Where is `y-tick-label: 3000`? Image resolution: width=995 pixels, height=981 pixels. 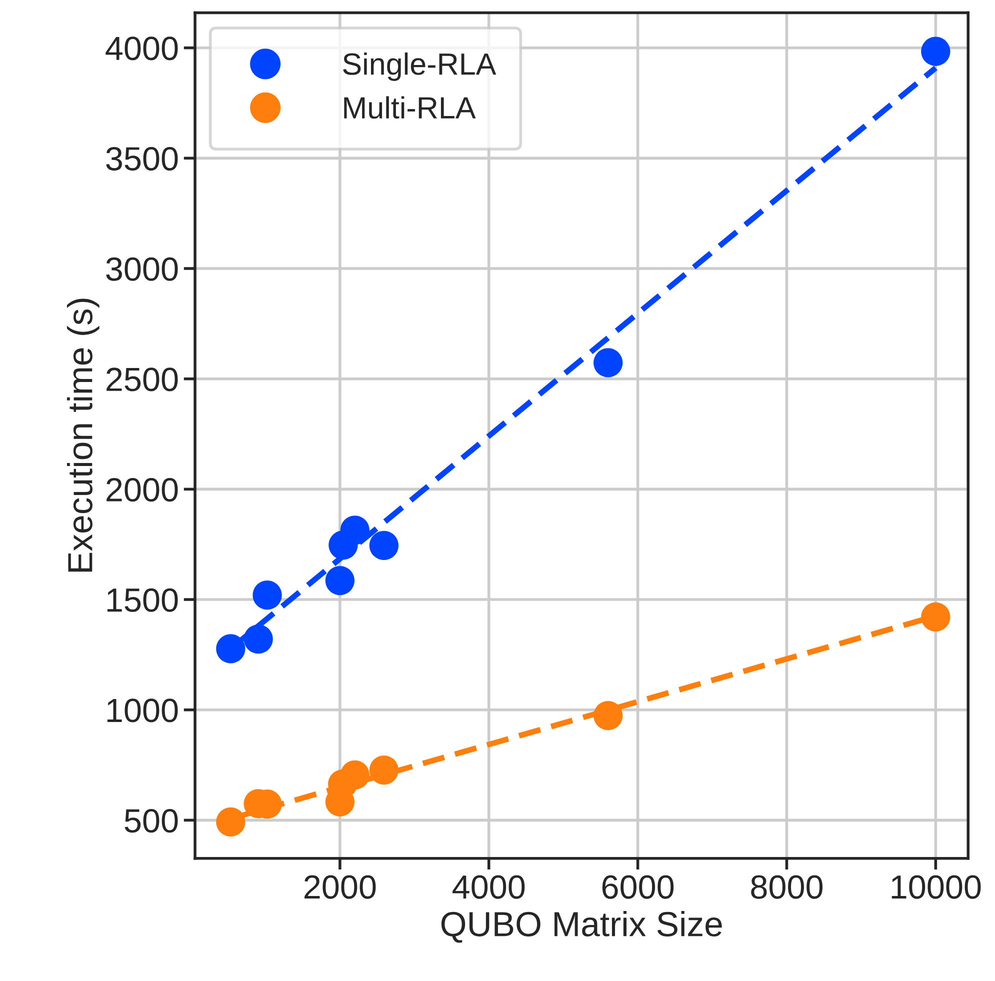 y-tick-label: 3000 is located at coordinates (142, 269).